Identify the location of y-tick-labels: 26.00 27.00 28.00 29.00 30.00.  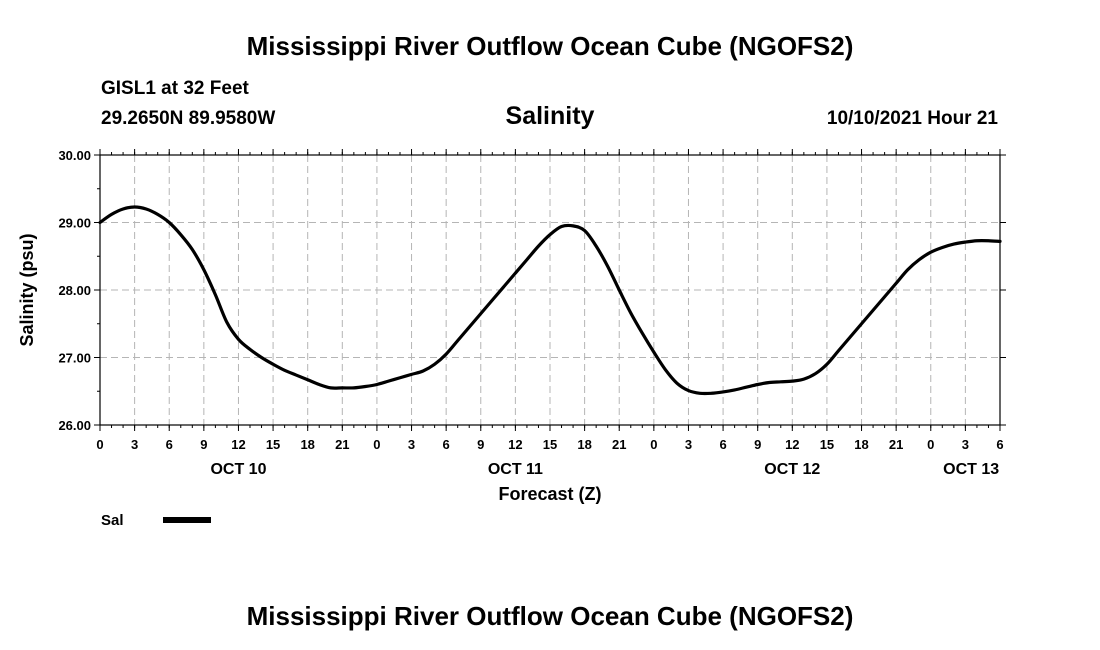
(74, 290).